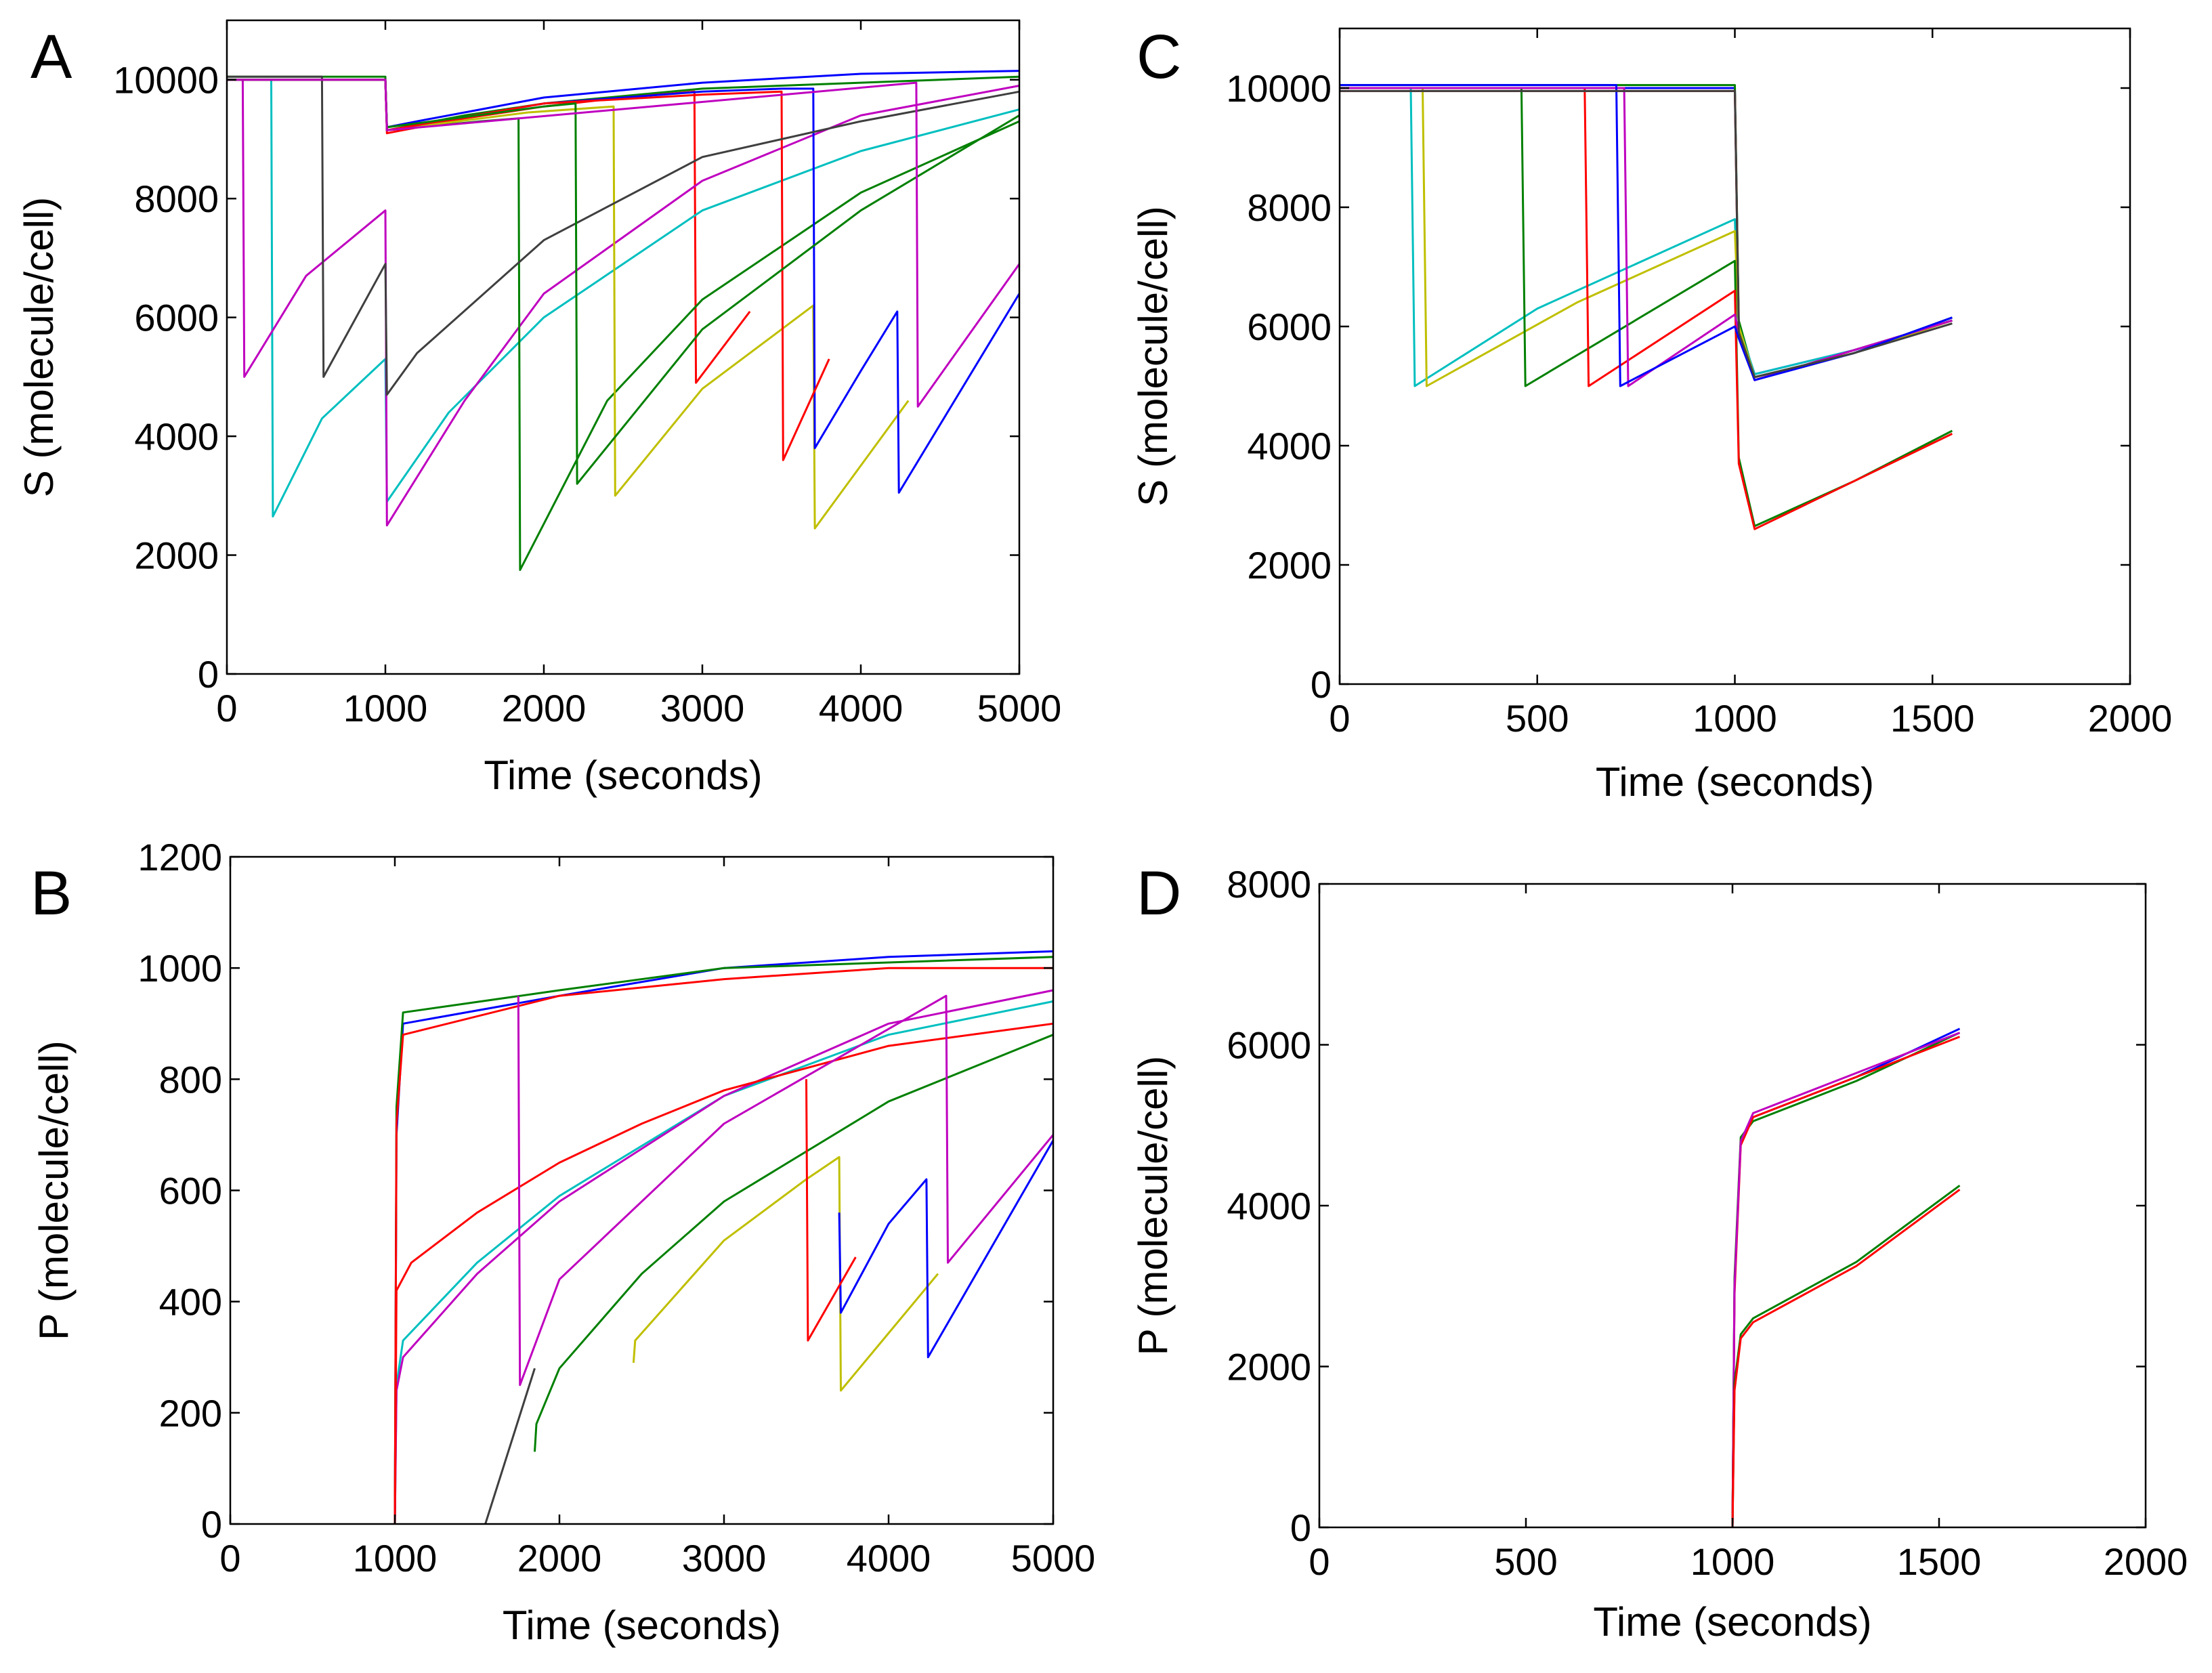  I want to click on y-axis-label-d: P (molecule/cell), so click(1153, 1205).